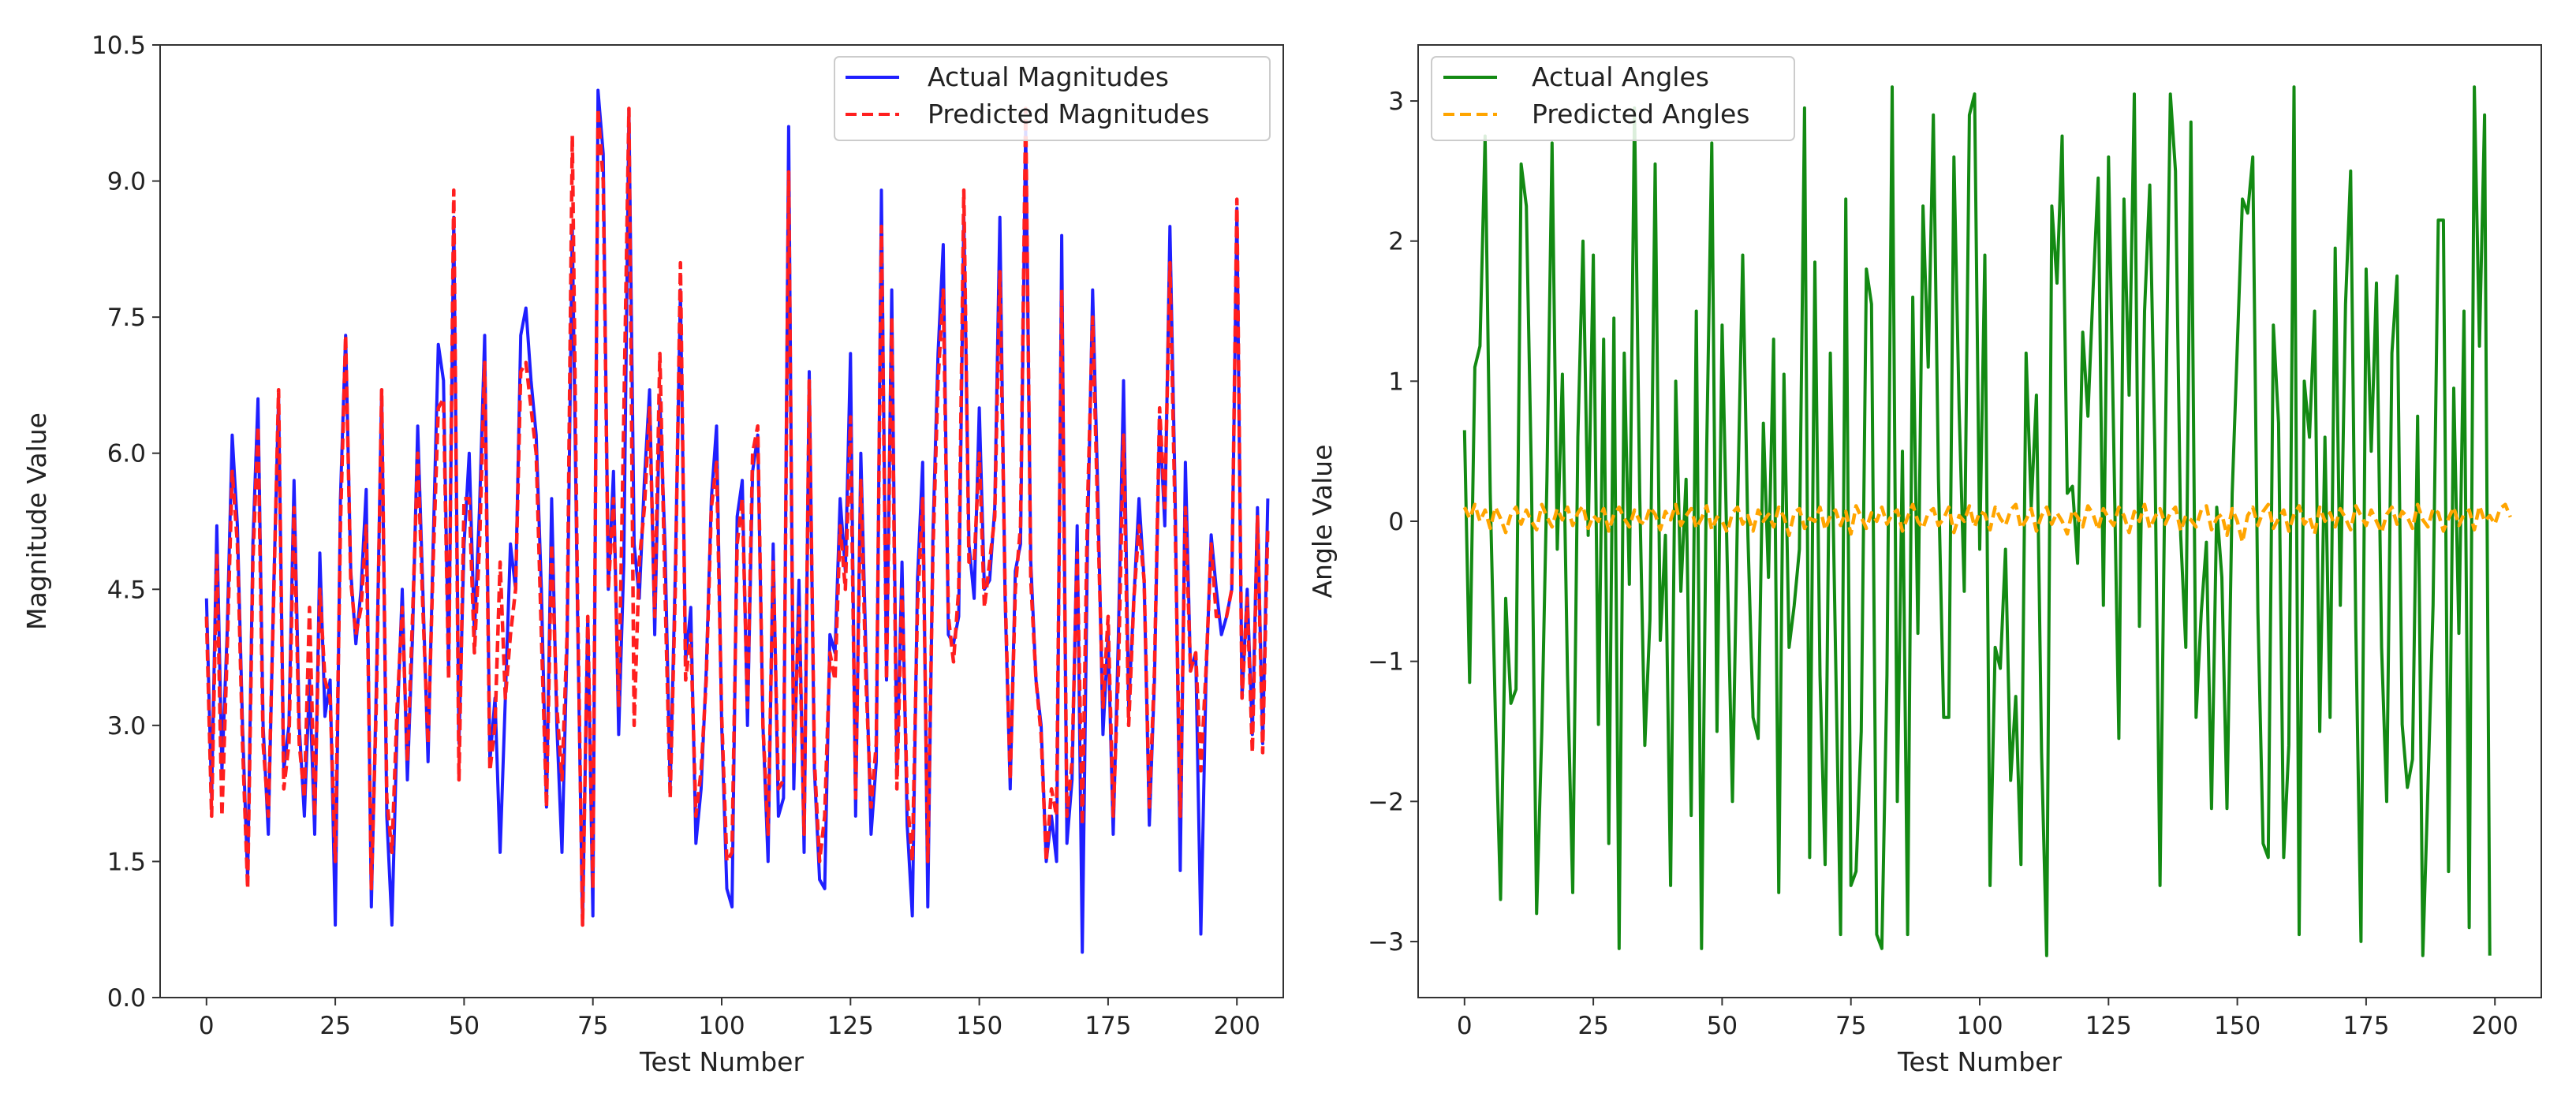  Describe the element at coordinates (1108, 1026) in the screenshot. I see `magnitude-x-tick-label: 175` at that location.